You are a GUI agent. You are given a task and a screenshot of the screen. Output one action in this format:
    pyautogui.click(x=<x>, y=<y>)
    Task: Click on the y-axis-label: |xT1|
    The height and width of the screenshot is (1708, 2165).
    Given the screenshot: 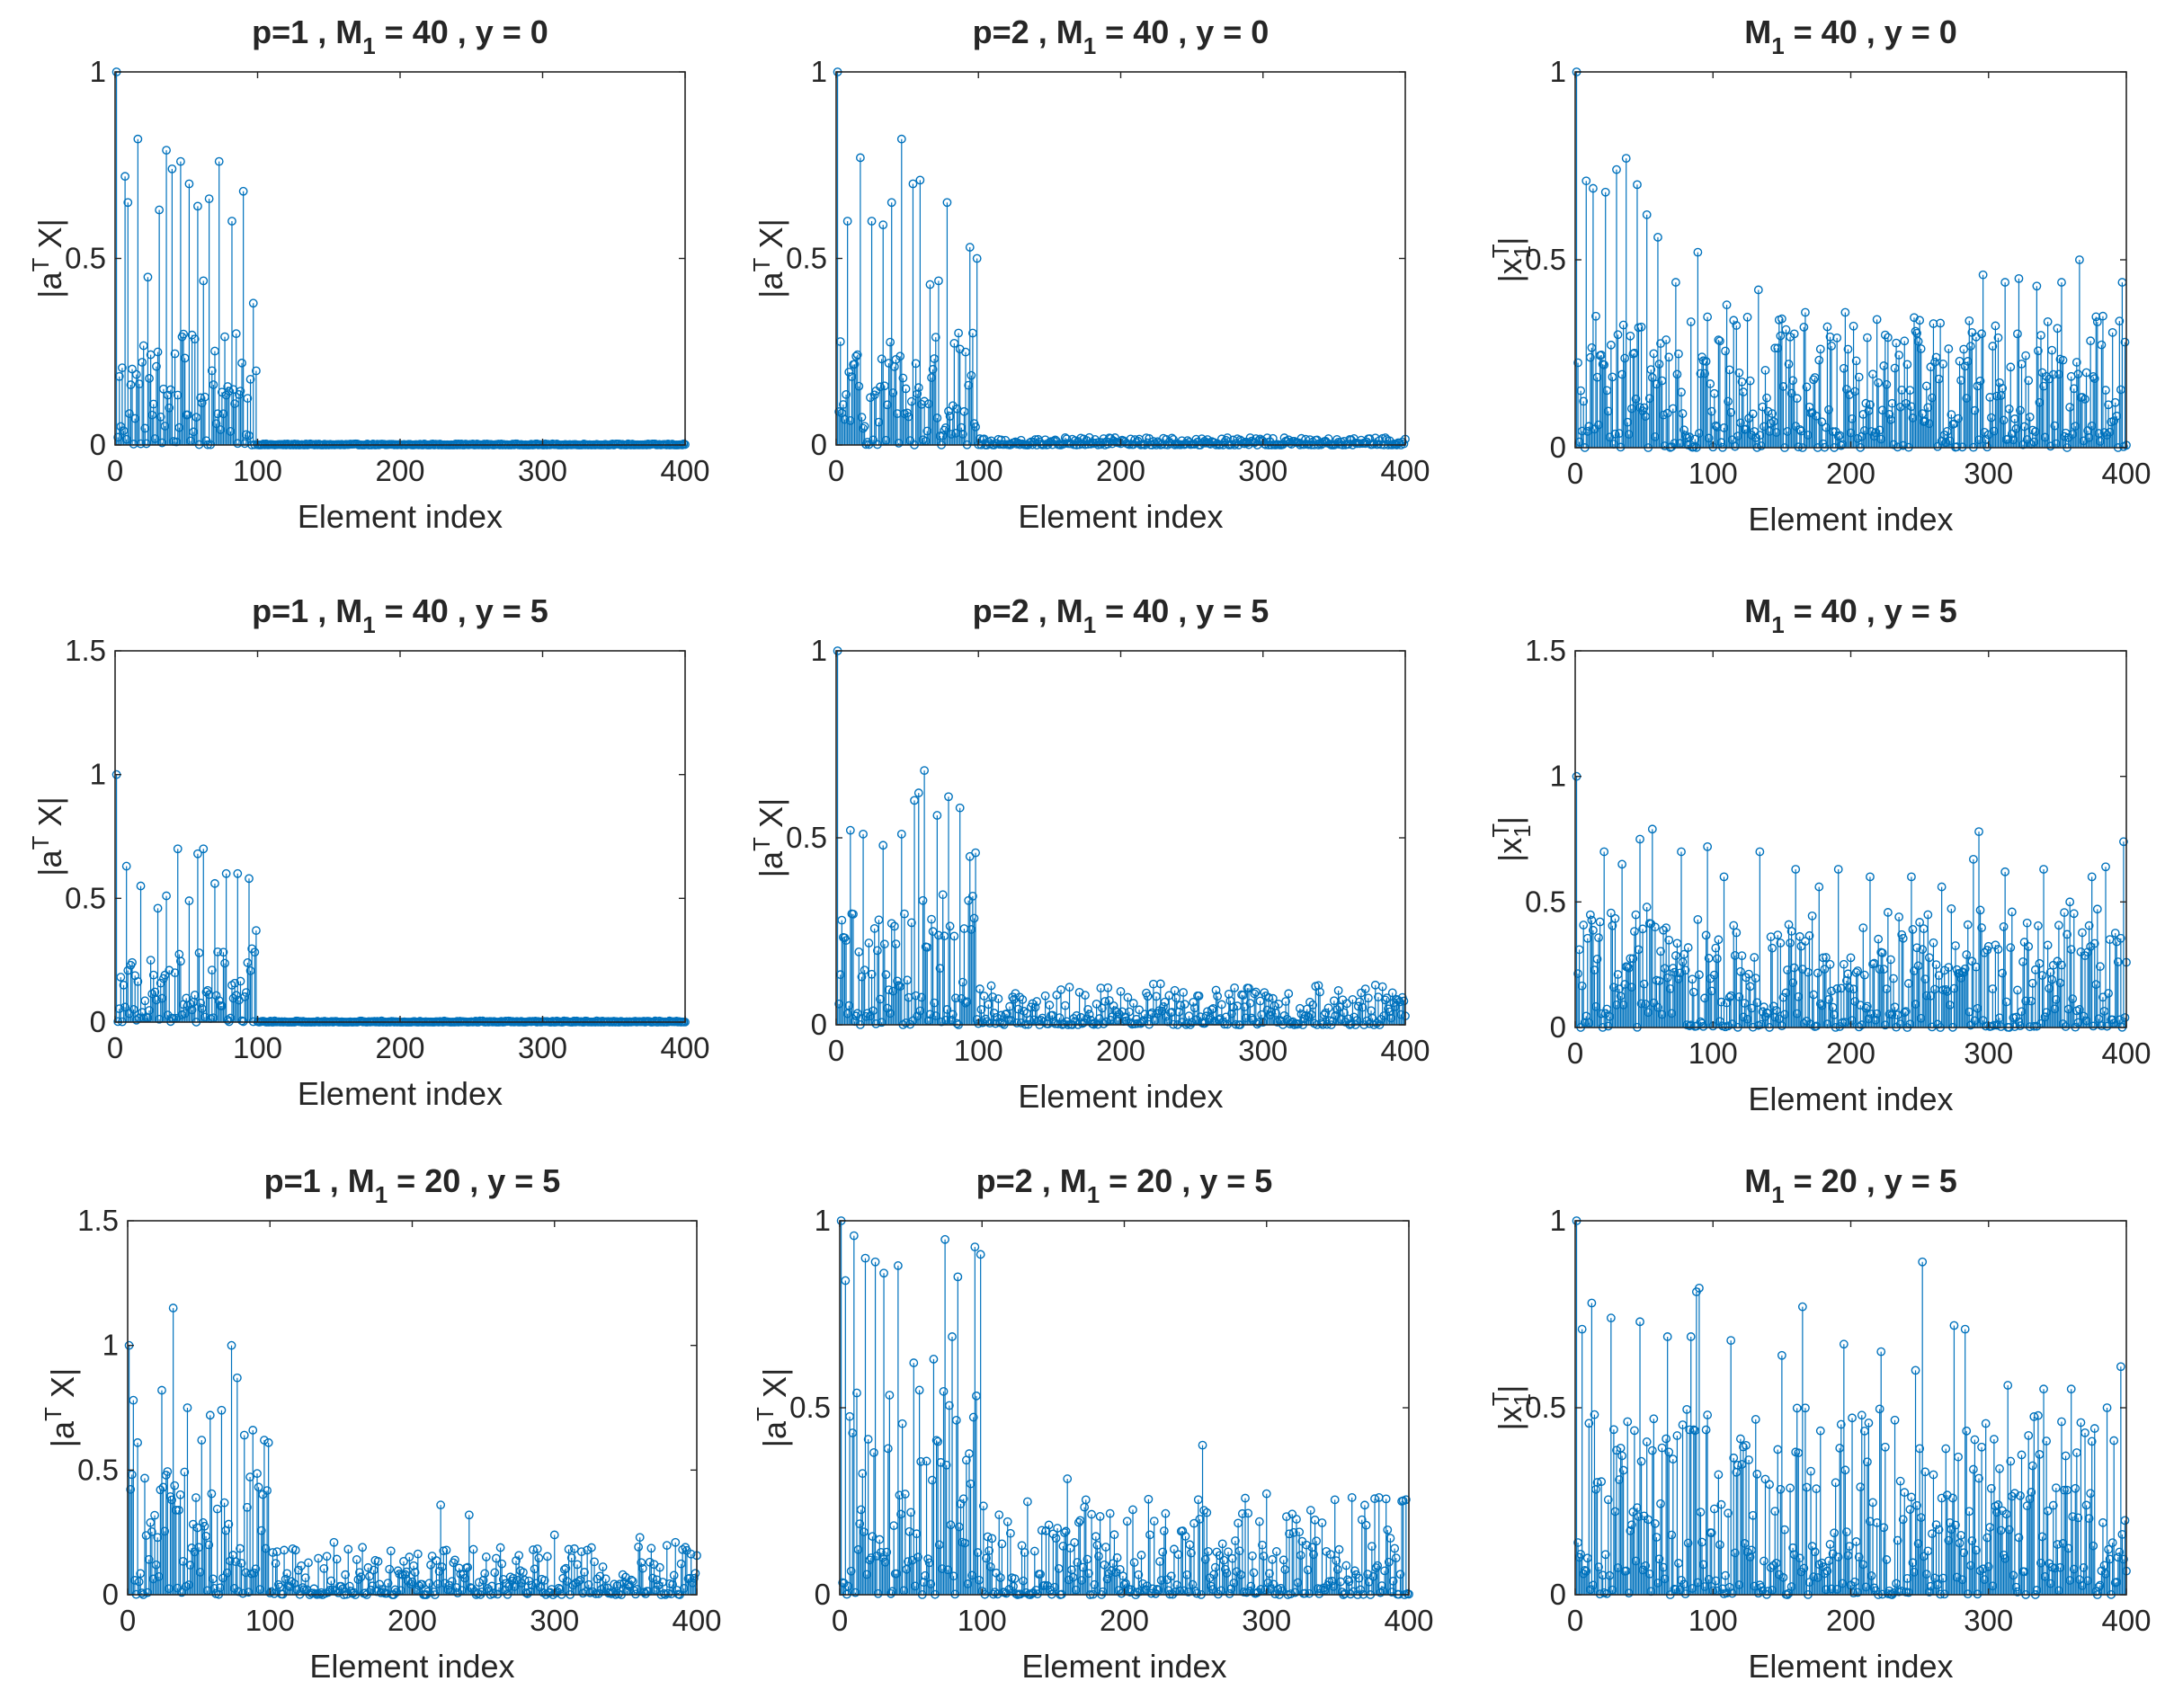 What is the action you would take?
    pyautogui.click(x=1511, y=259)
    